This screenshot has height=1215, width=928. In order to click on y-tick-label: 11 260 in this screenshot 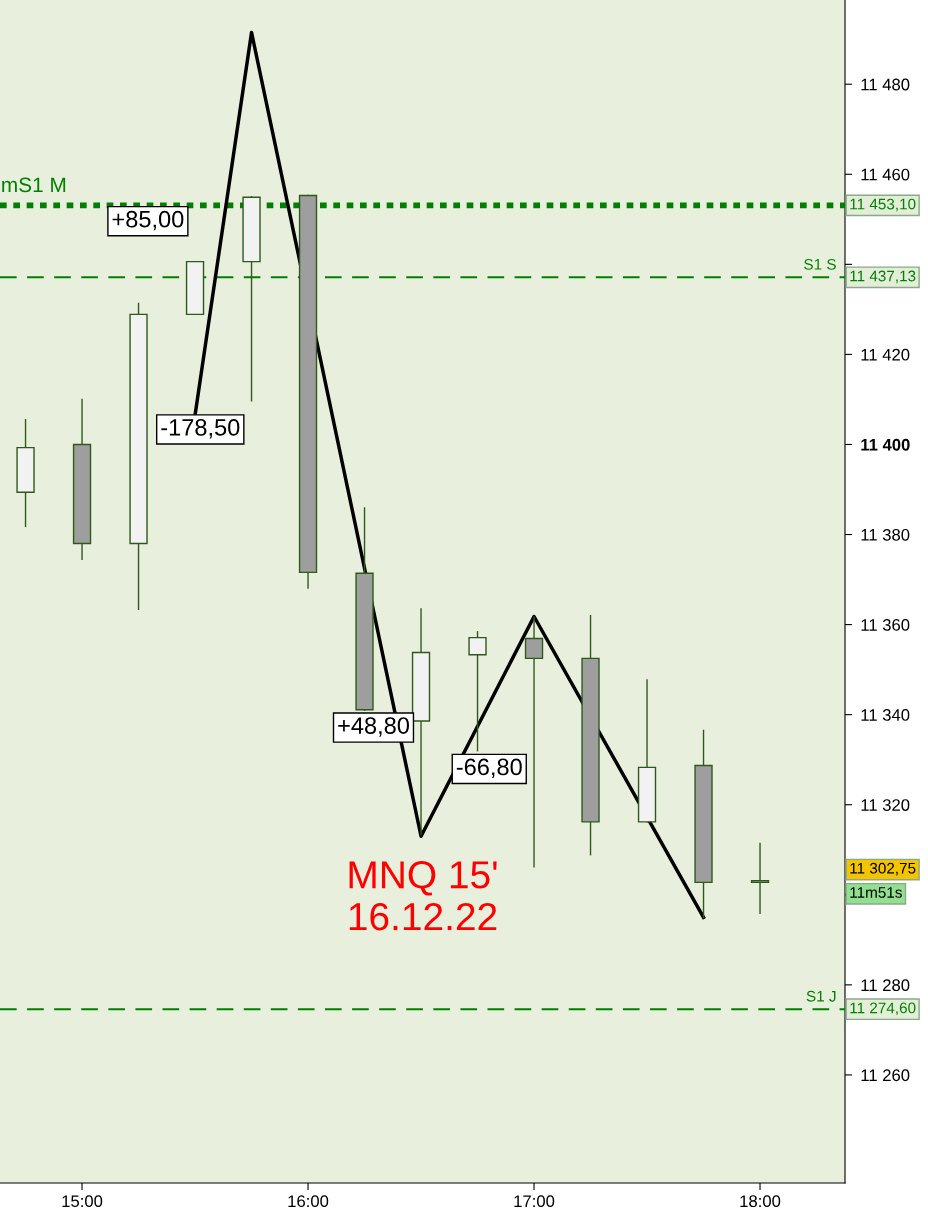, I will do `click(885, 1075)`.